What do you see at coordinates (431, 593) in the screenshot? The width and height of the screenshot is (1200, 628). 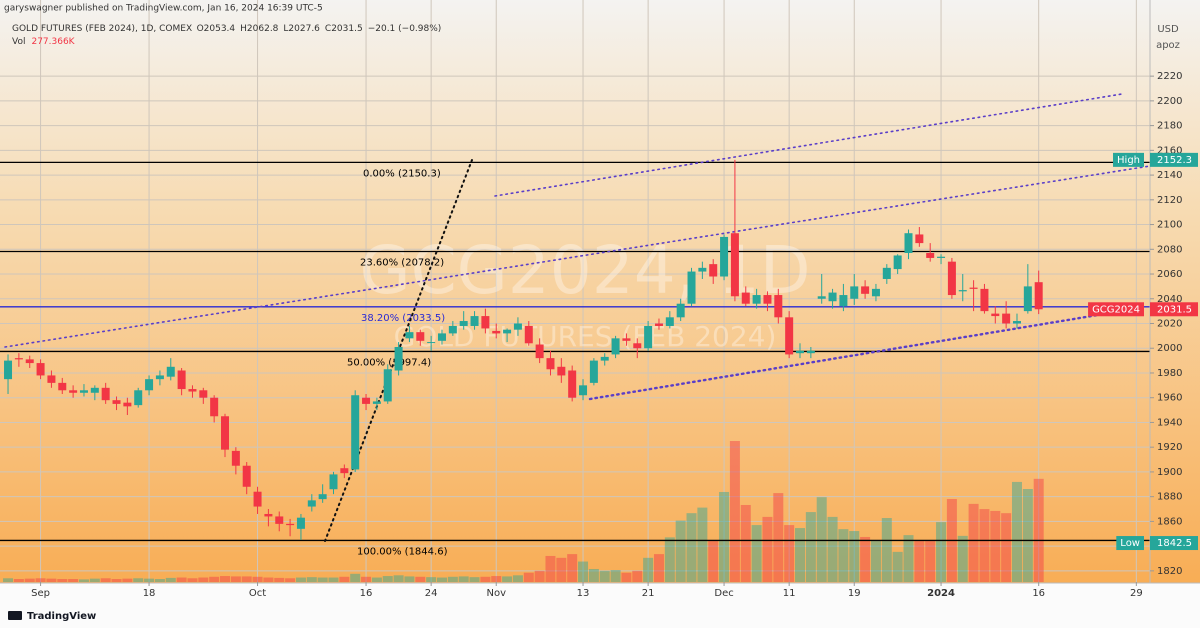 I see `x-tick-label: 24` at bounding box center [431, 593].